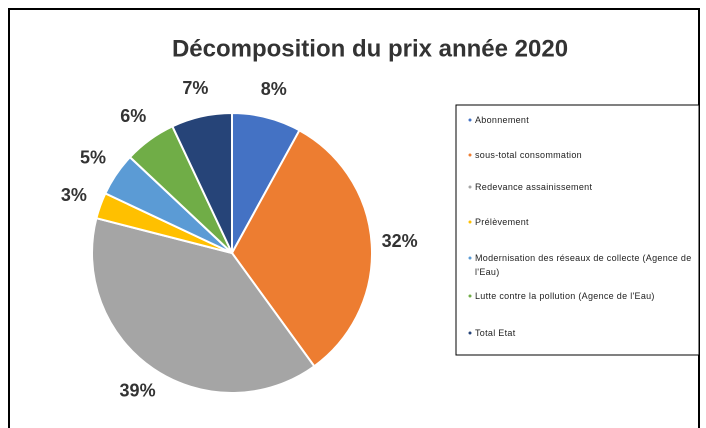 The image size is (706, 428). I want to click on legend-item: Prélèvement, so click(502, 222).